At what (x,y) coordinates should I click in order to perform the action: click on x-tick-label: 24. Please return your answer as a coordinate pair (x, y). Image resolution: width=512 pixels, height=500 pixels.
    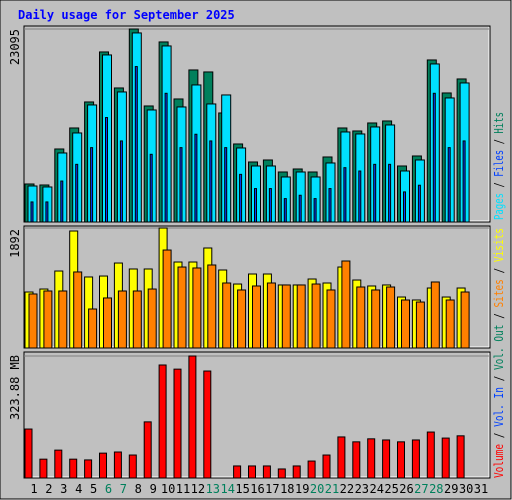
    Looking at the image, I should click on (376, 489).